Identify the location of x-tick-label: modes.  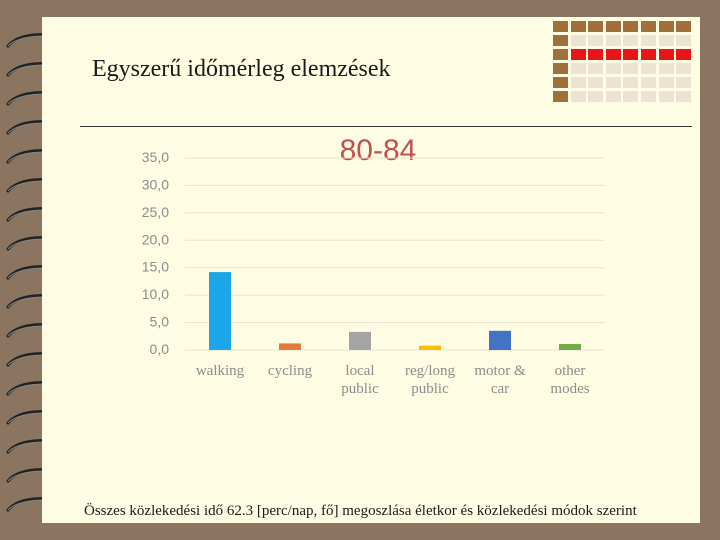
(569, 389).